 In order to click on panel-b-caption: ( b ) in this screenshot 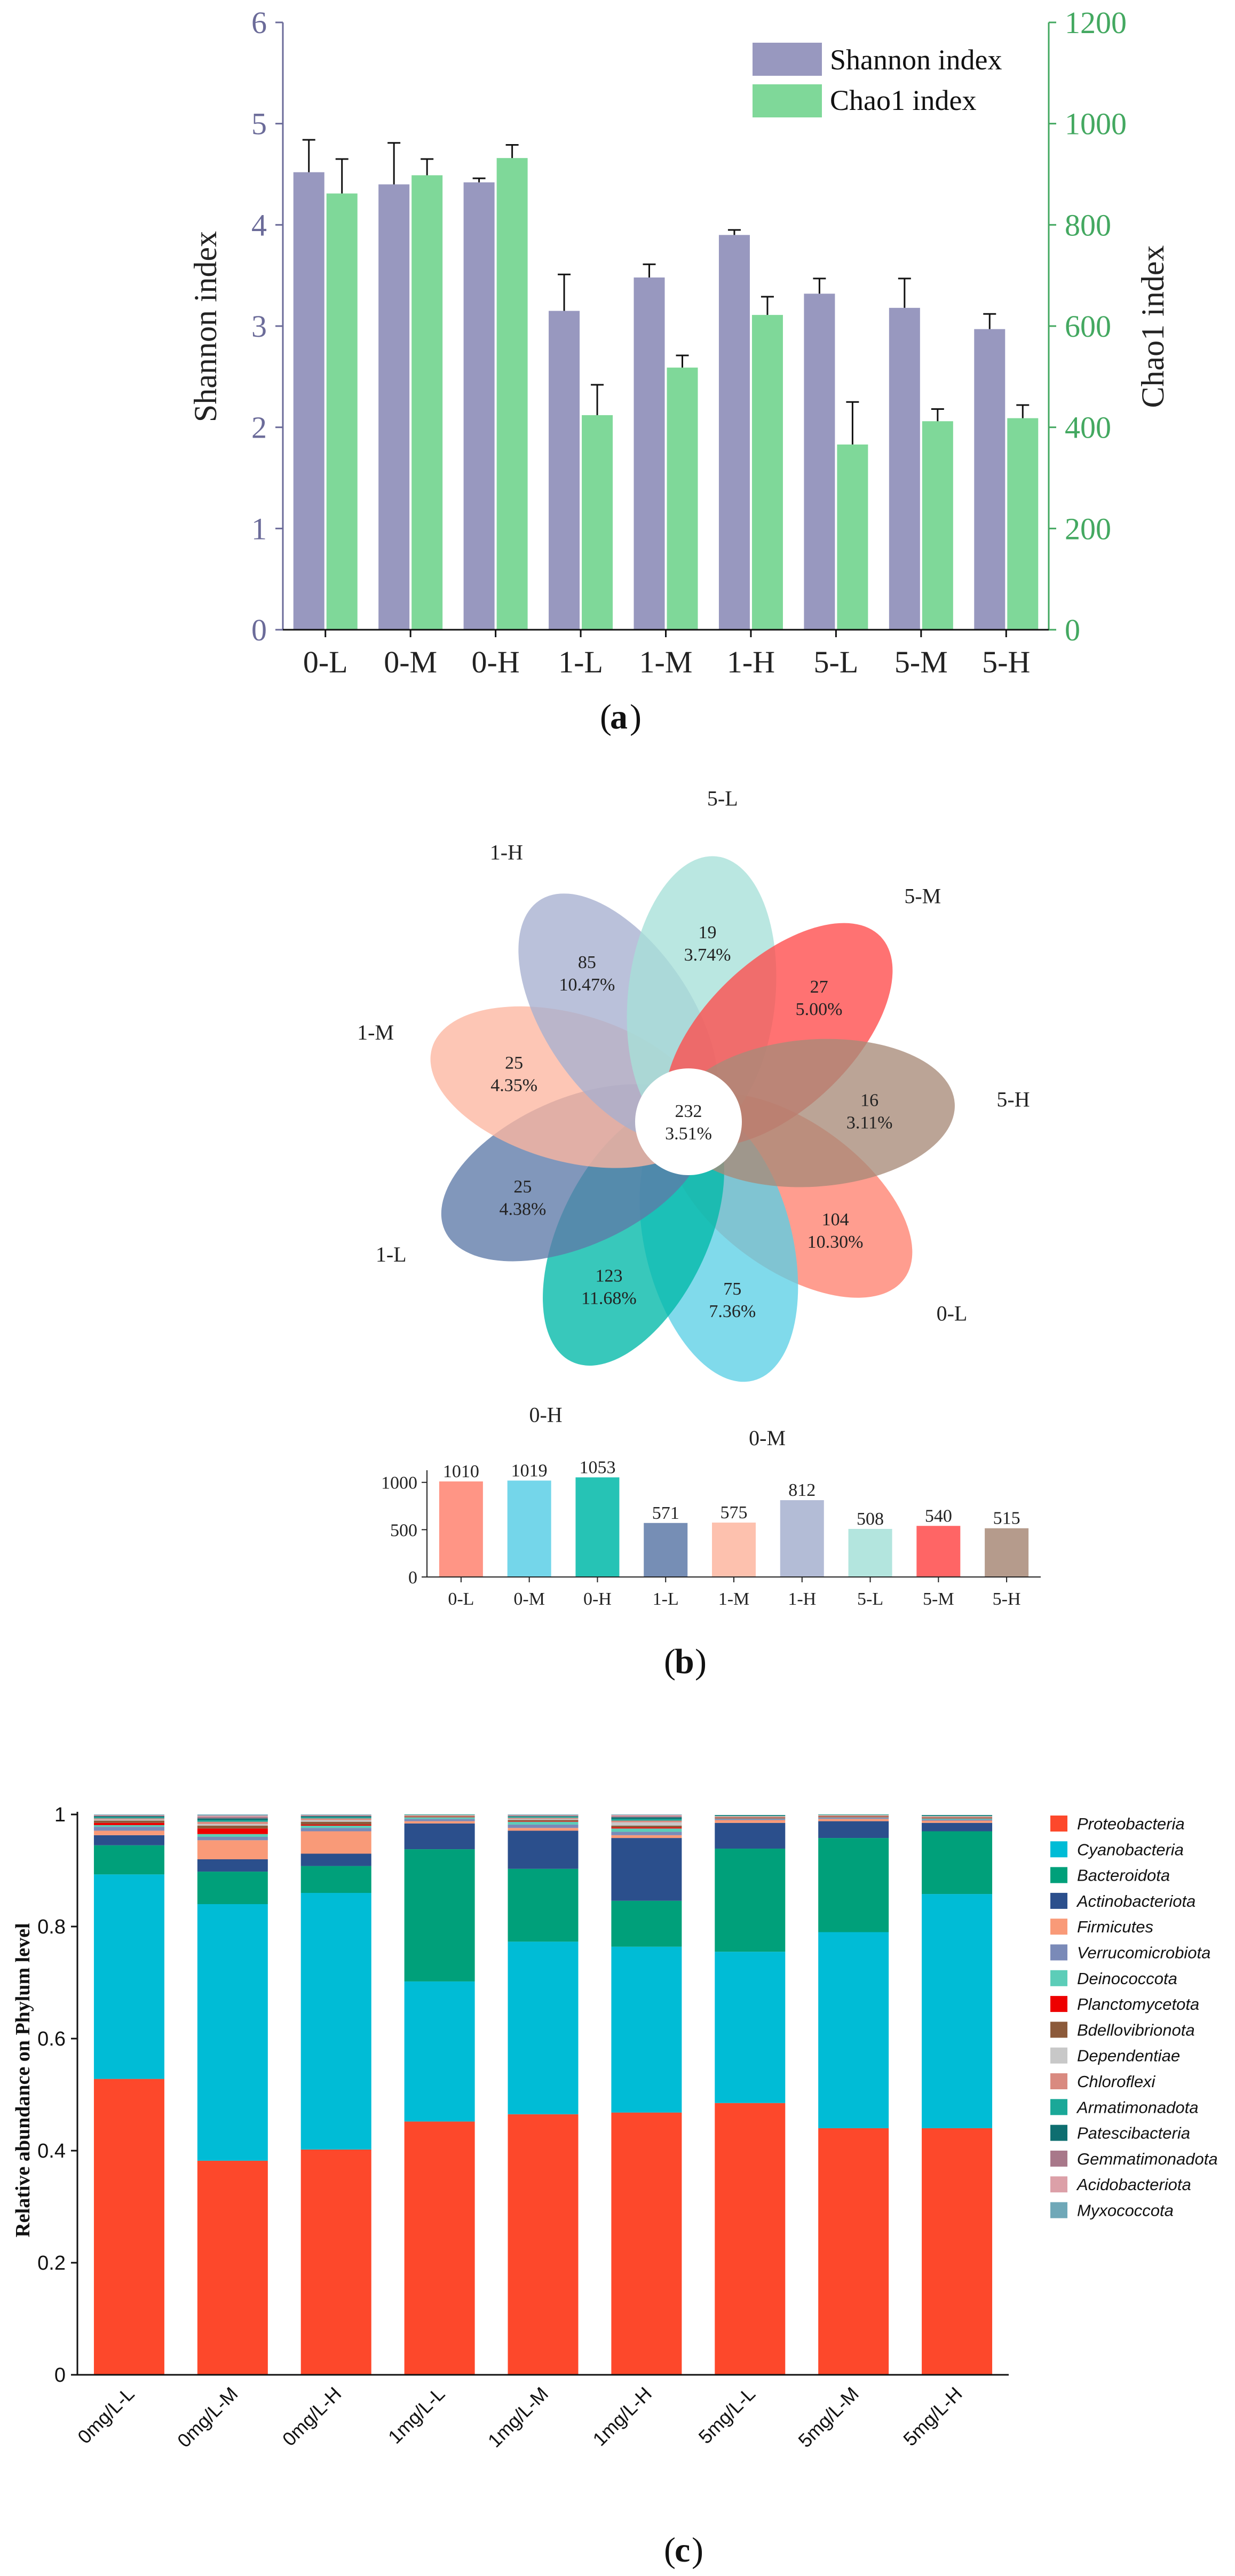, I will do `click(685, 1661)`.